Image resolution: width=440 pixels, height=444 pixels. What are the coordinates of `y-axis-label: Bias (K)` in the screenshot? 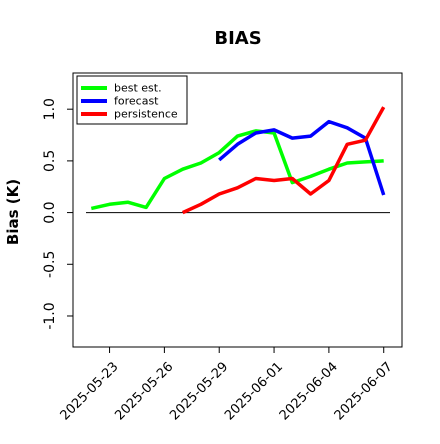 It's located at (13, 212).